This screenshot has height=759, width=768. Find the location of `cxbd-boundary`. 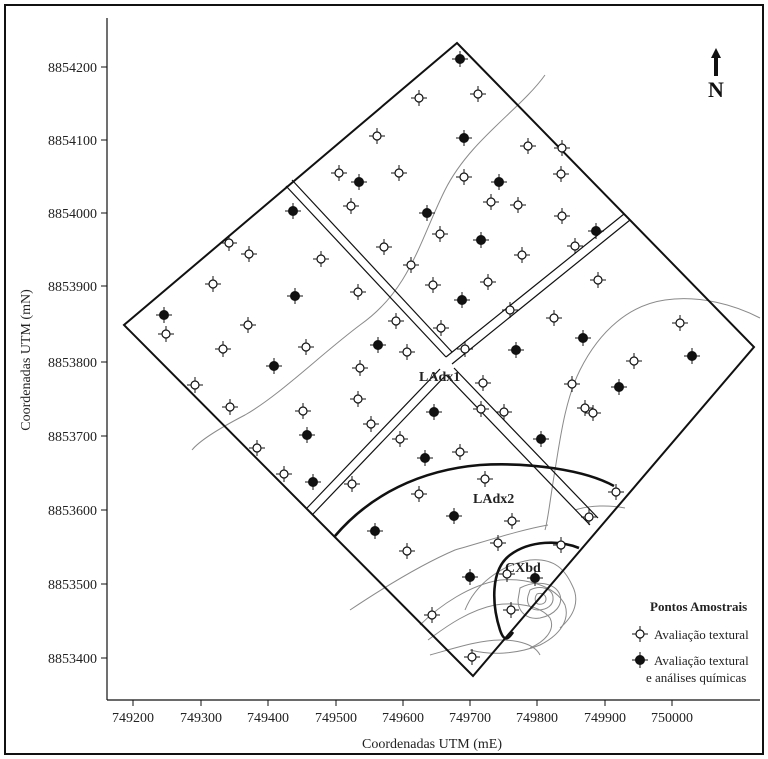

cxbd-boundary is located at coordinates (536, 590).